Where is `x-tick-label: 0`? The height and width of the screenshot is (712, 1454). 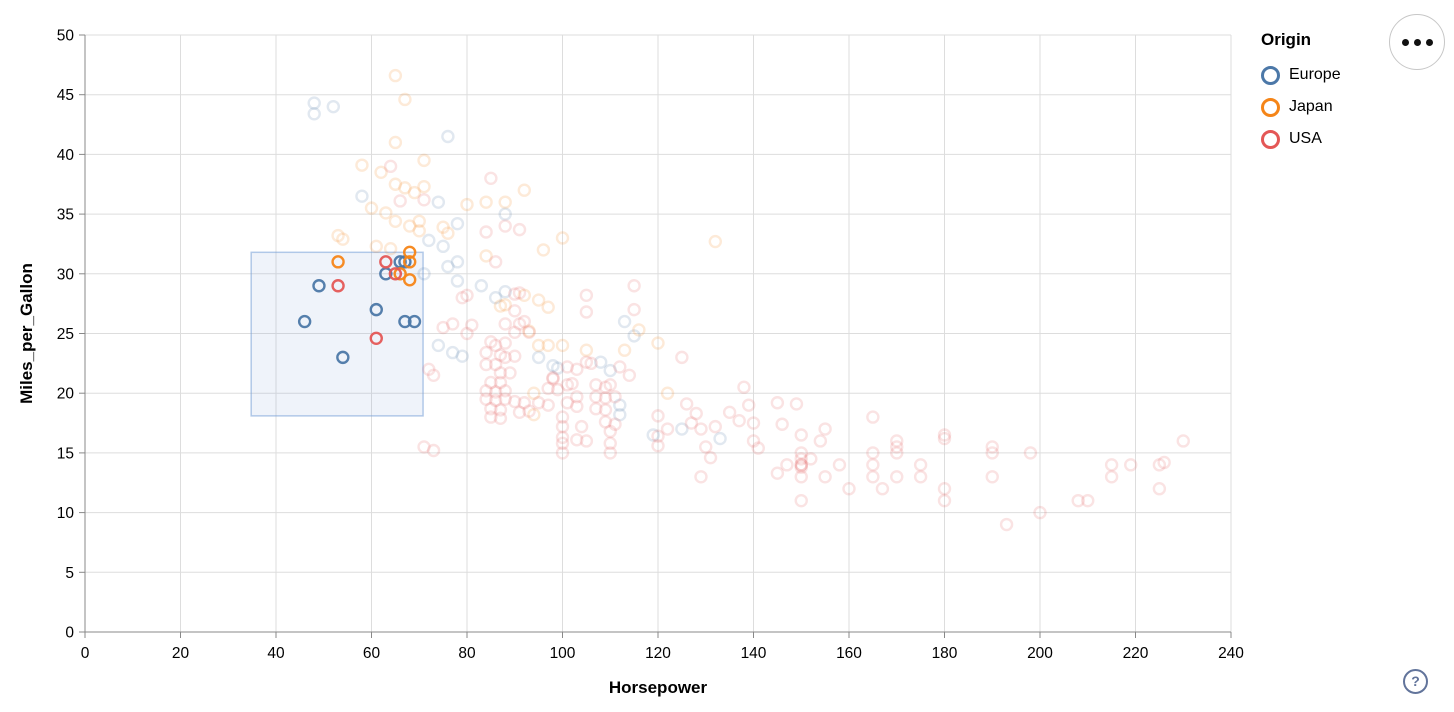
x-tick-label: 0 is located at coordinates (85, 653).